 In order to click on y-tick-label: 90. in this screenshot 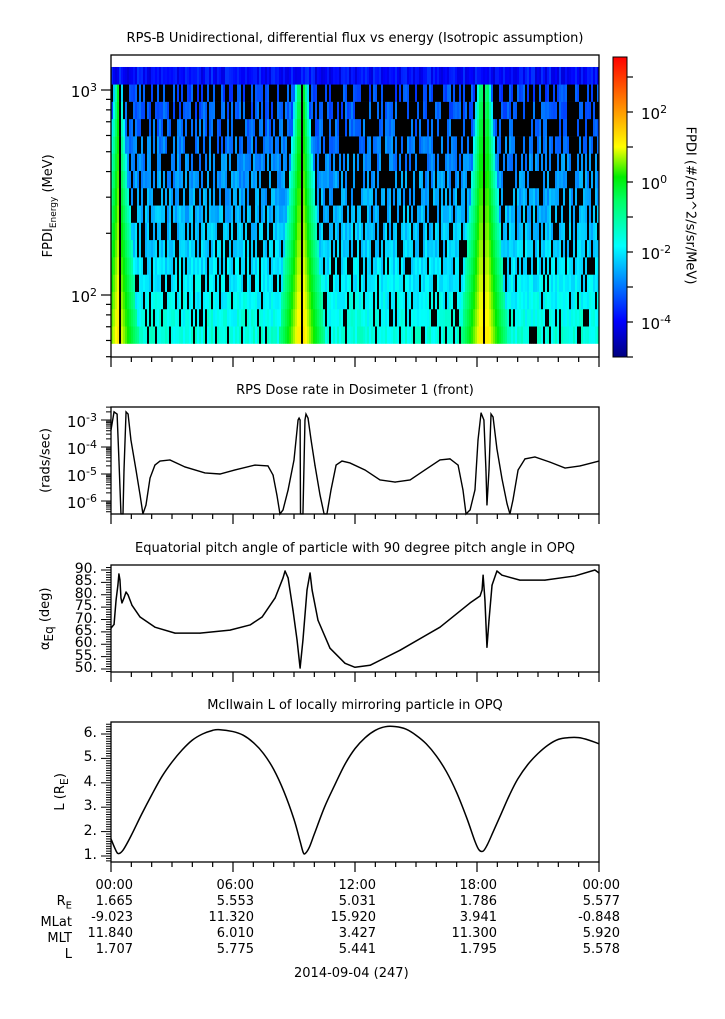, I will do `click(85, 569)`.